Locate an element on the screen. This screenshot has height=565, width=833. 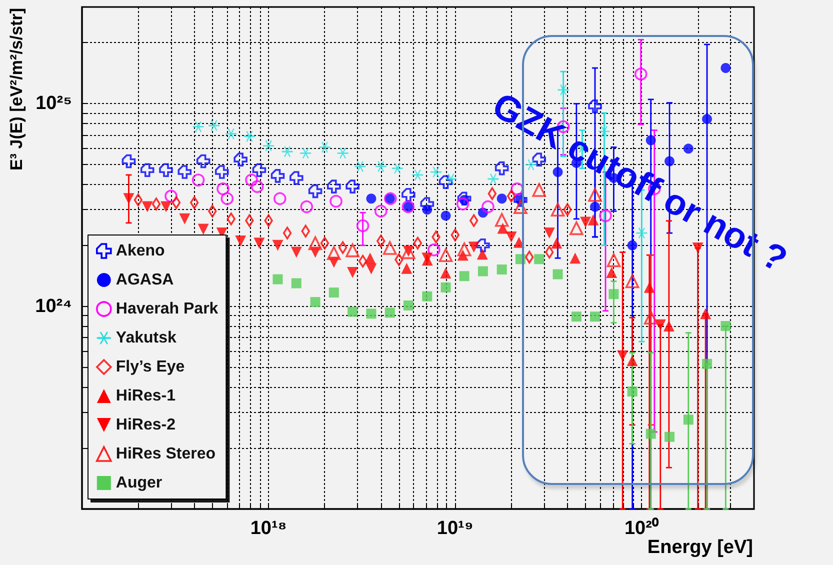
y-tick-label: 10²⁴ is located at coordinates (53, 306).